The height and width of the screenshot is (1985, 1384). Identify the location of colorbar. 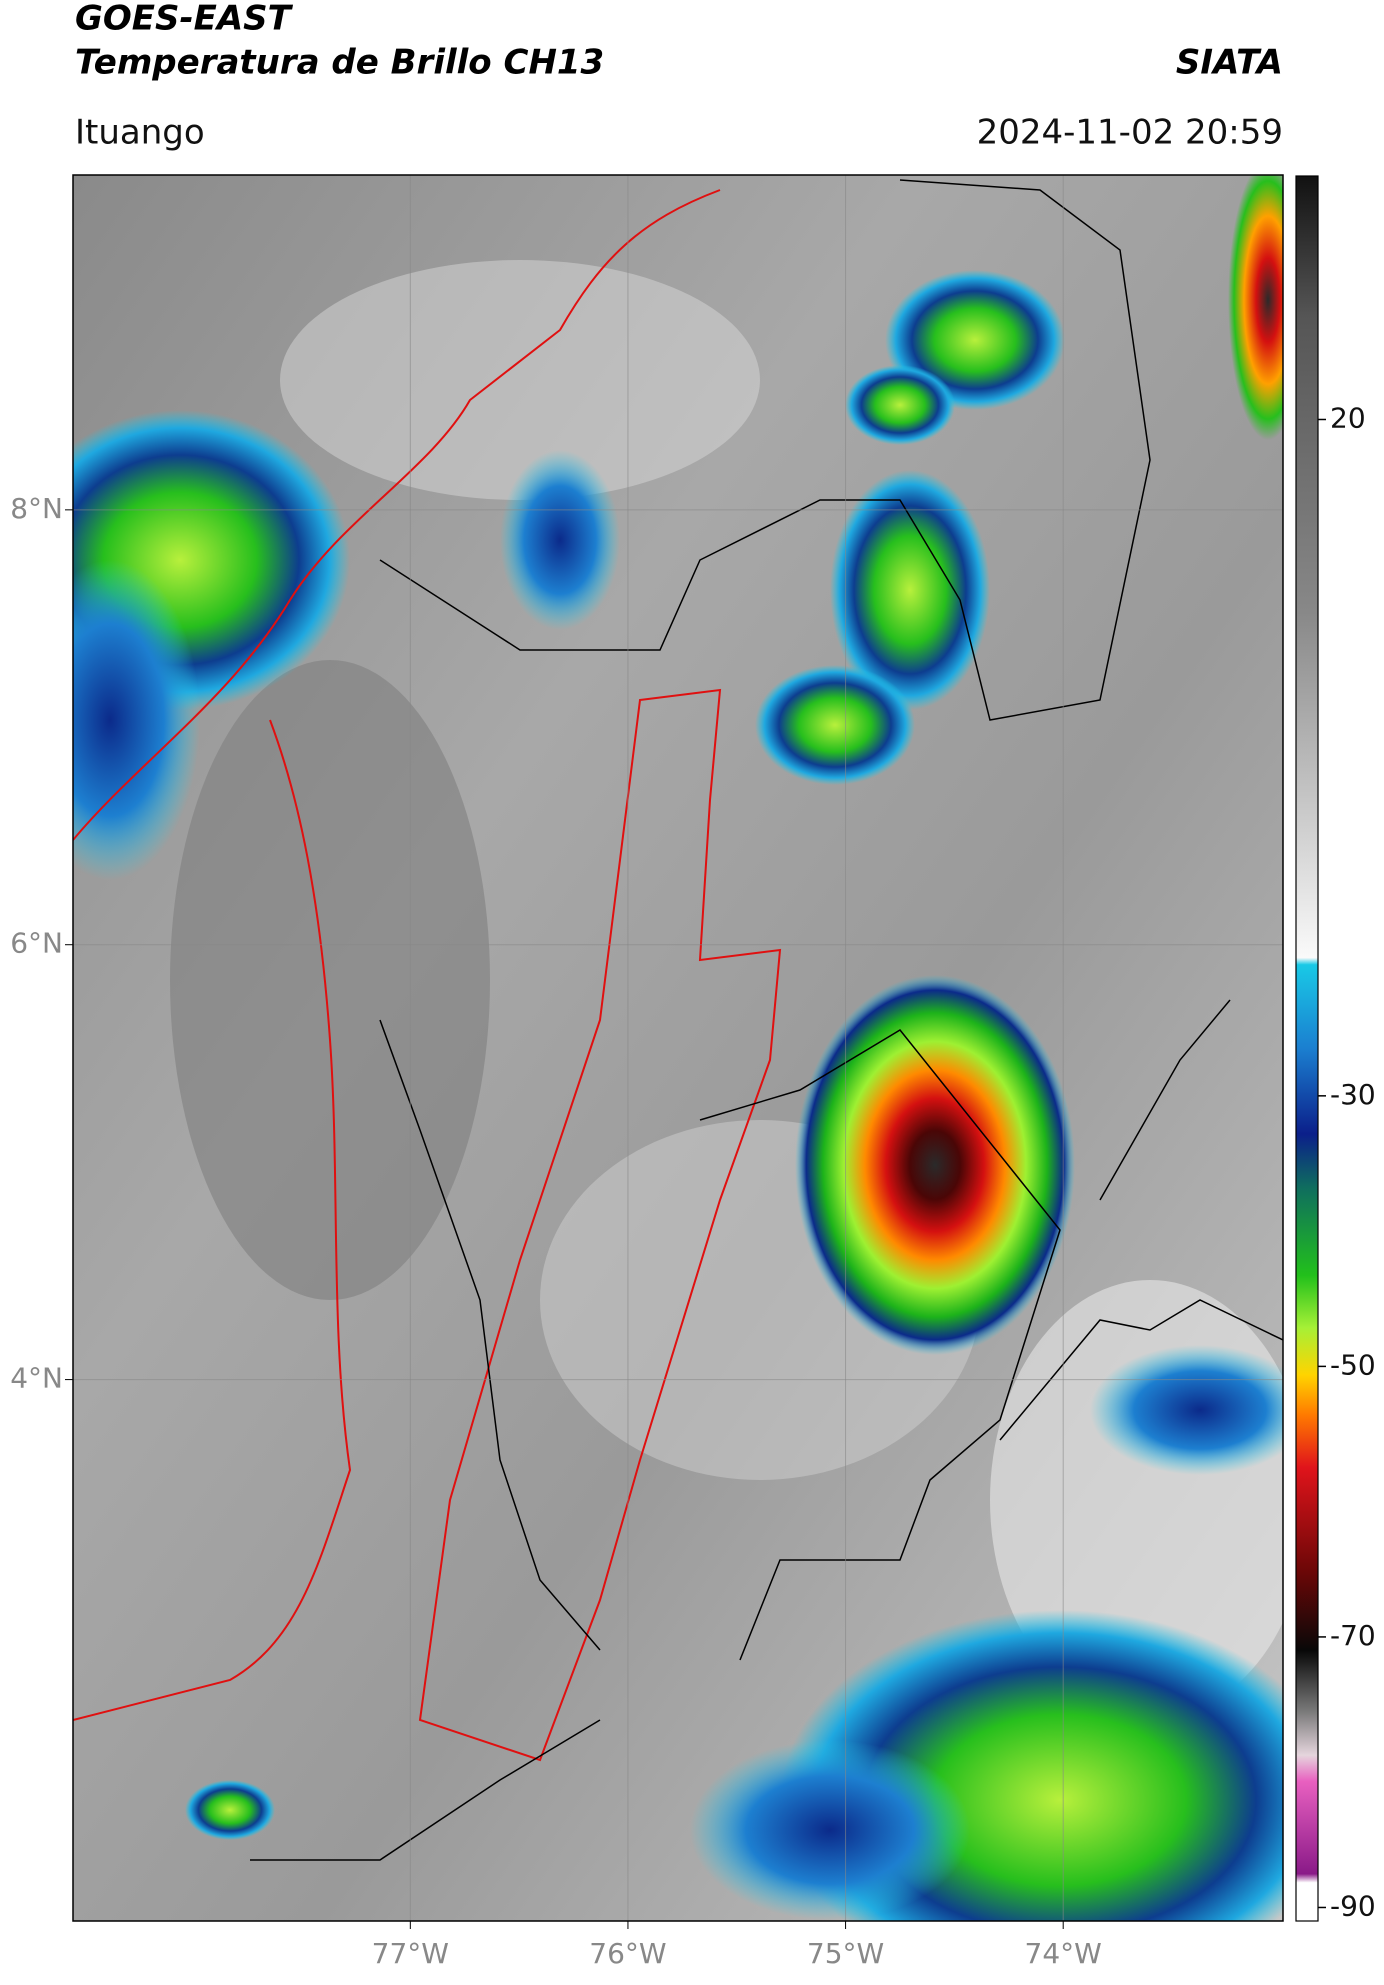
(1307, 1048).